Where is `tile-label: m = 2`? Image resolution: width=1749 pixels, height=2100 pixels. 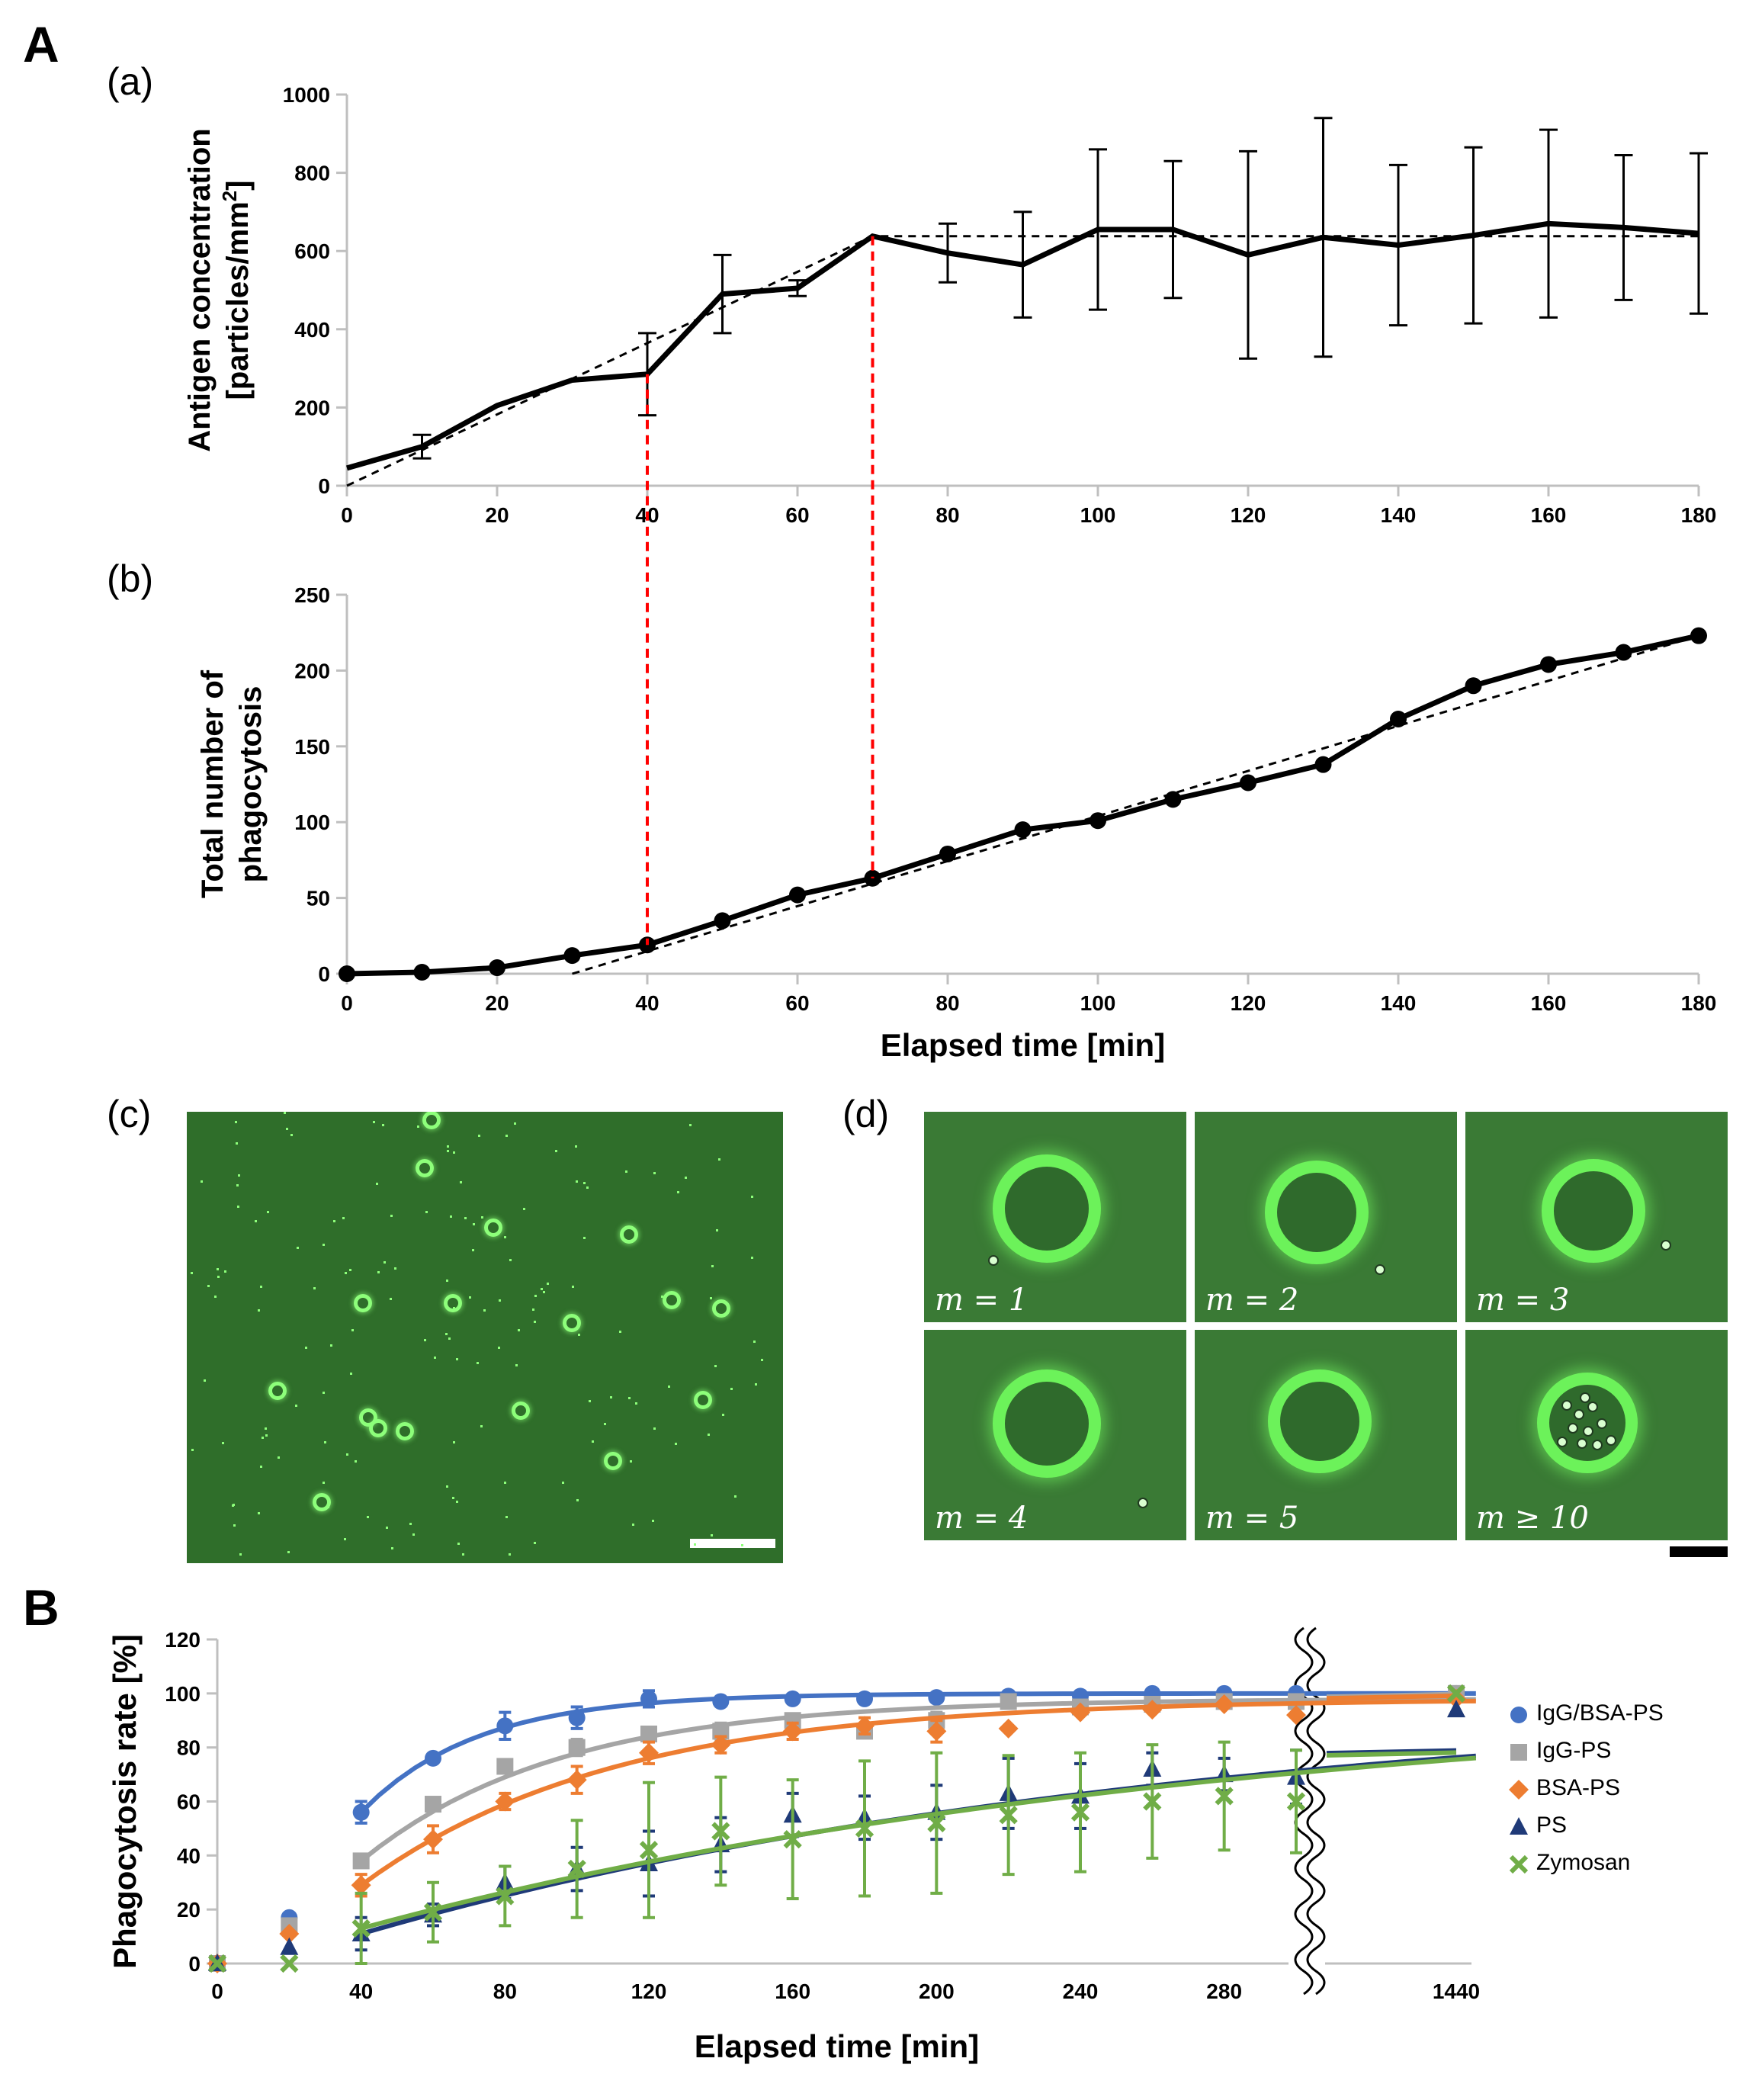 tile-label: m = 2 is located at coordinates (1252, 1300).